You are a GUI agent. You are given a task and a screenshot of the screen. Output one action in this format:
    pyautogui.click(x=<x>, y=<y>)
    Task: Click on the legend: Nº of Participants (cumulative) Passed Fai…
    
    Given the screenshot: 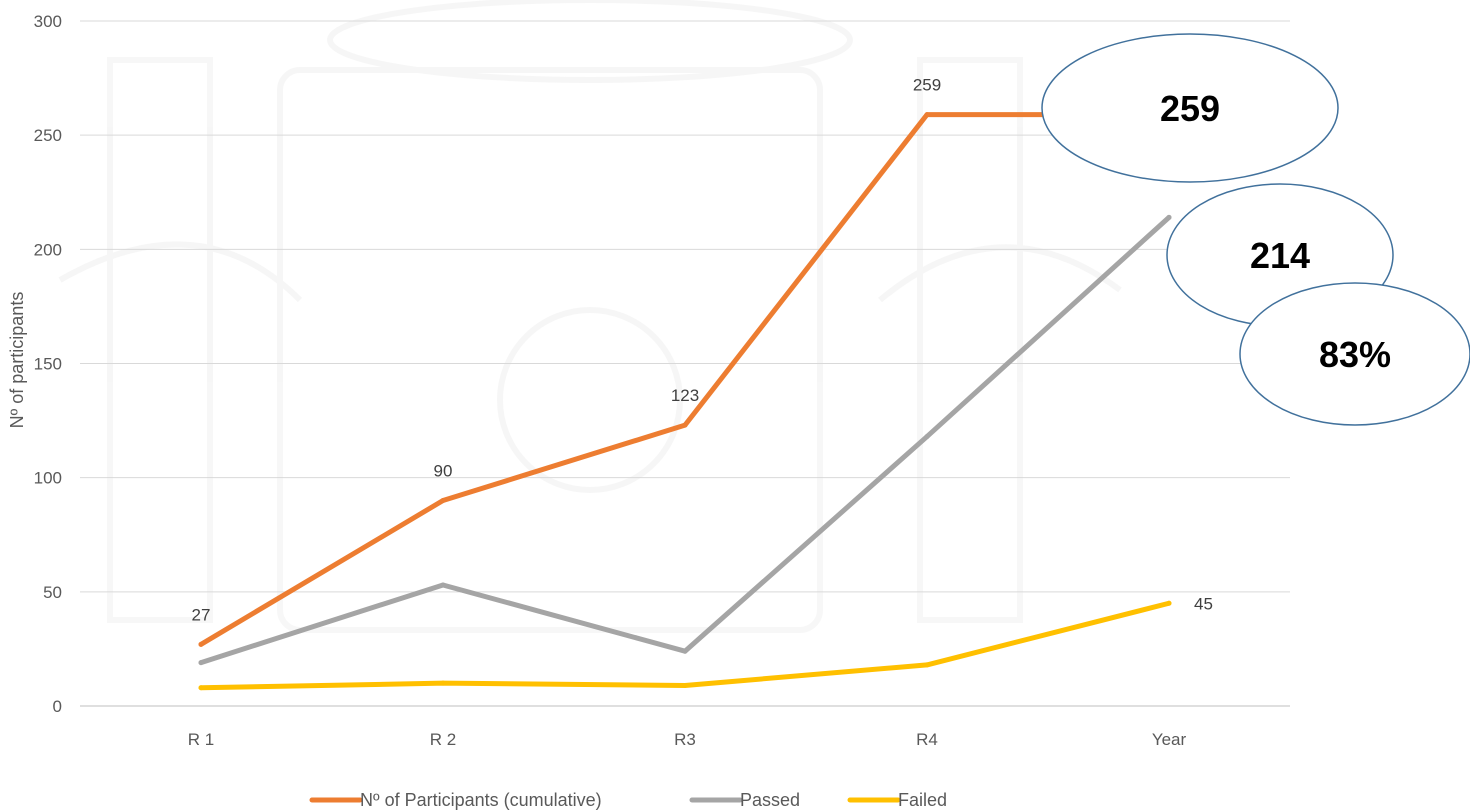 What is the action you would take?
    pyautogui.click(x=628, y=800)
    